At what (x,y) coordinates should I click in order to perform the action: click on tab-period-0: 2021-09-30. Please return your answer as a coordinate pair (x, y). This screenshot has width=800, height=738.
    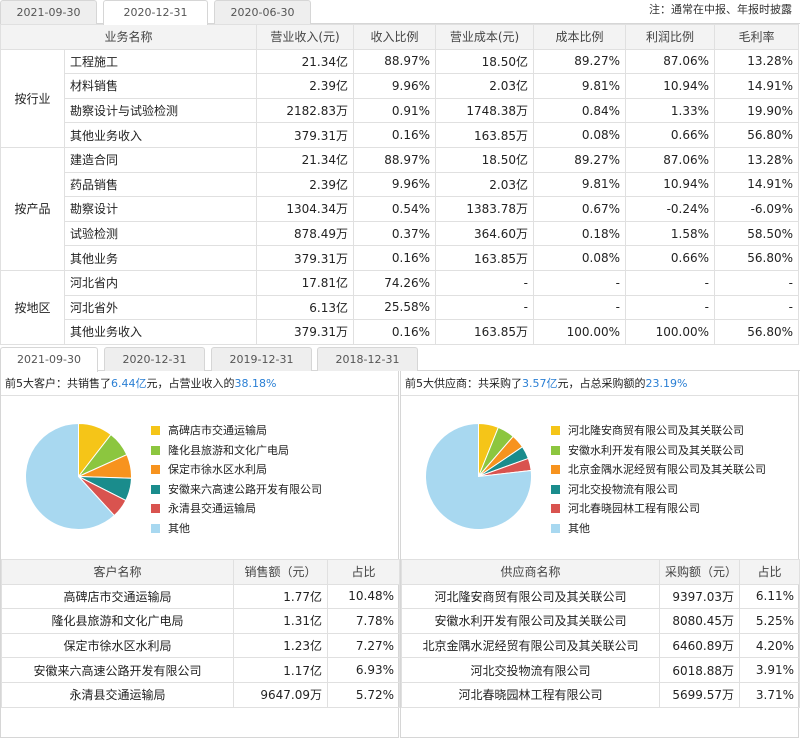
    Looking at the image, I should click on (48, 12).